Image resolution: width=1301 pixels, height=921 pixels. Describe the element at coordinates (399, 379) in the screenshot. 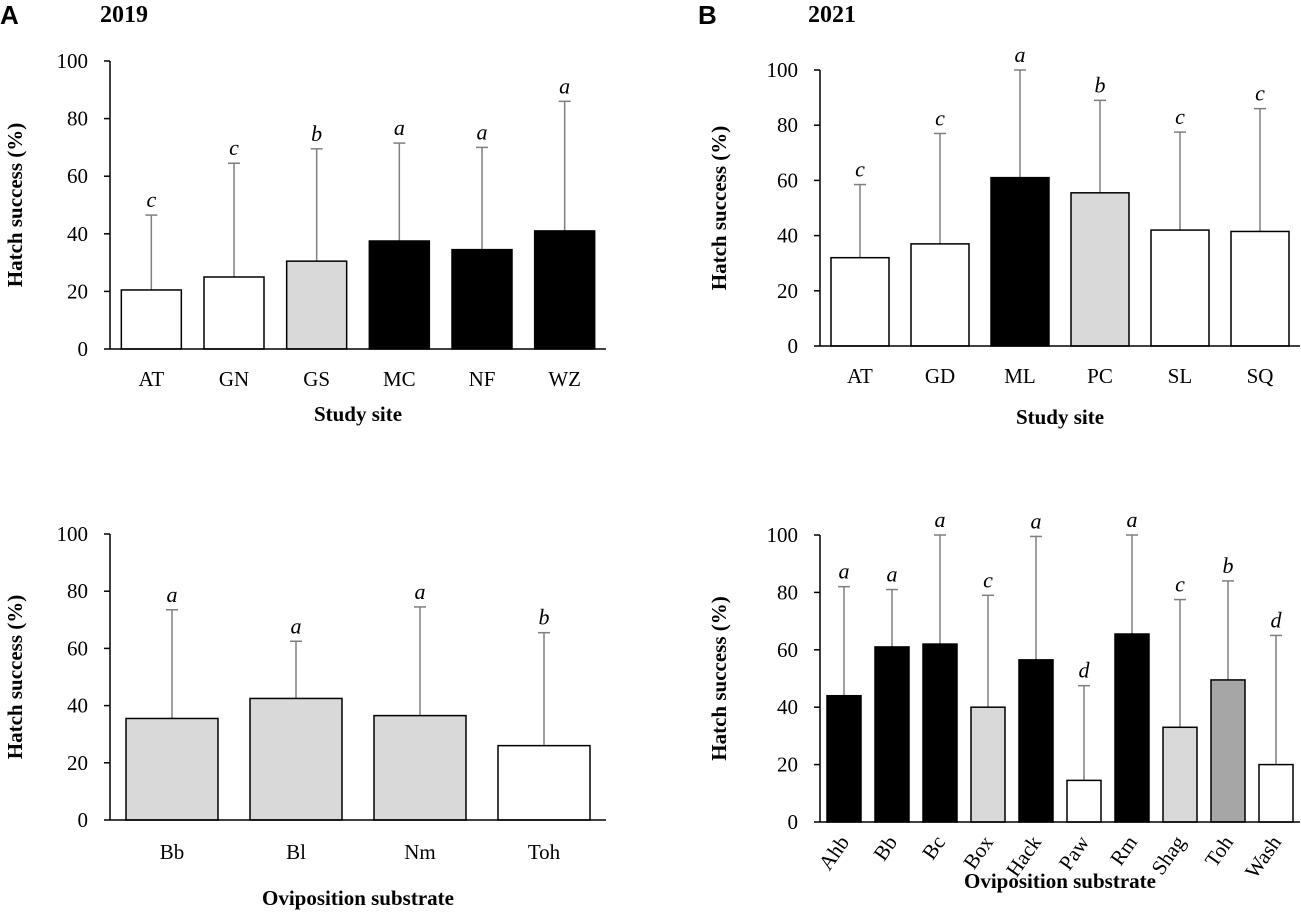

I see `x-tick-label: MC` at that location.